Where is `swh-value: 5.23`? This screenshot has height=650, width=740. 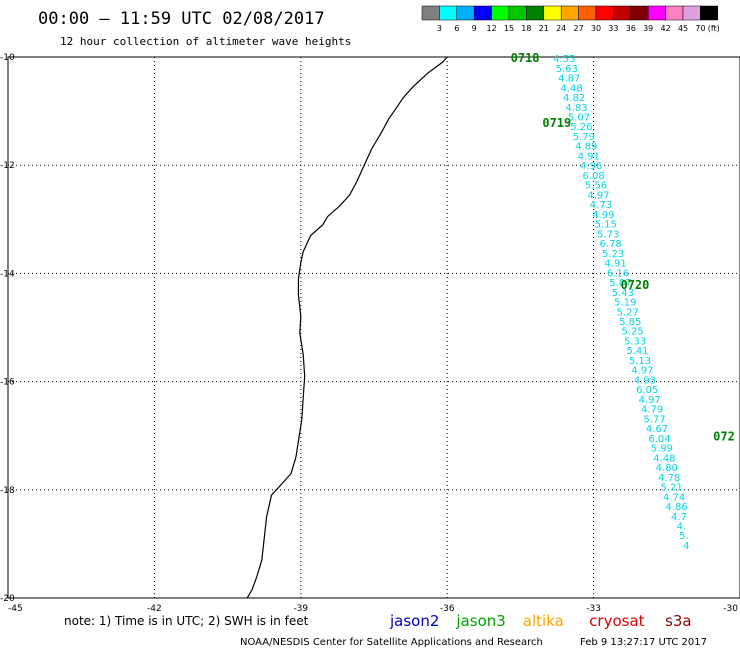
swh-value: 5.23 is located at coordinates (613, 254).